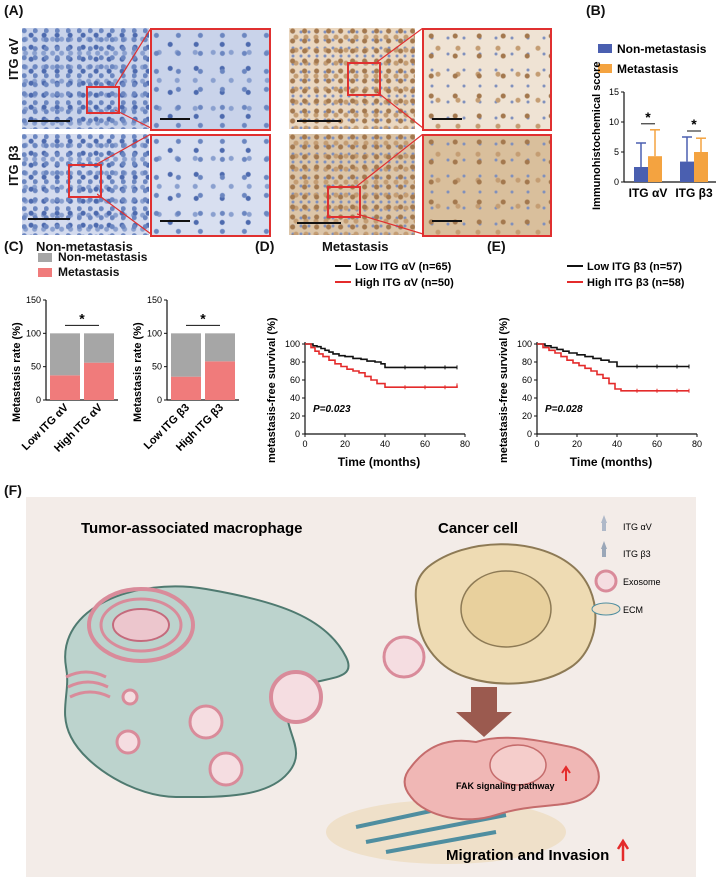 Image resolution: width=720 pixels, height=887 pixels. Describe the element at coordinates (605, 68) in the screenshot. I see `legend-swatch-met` at that location.